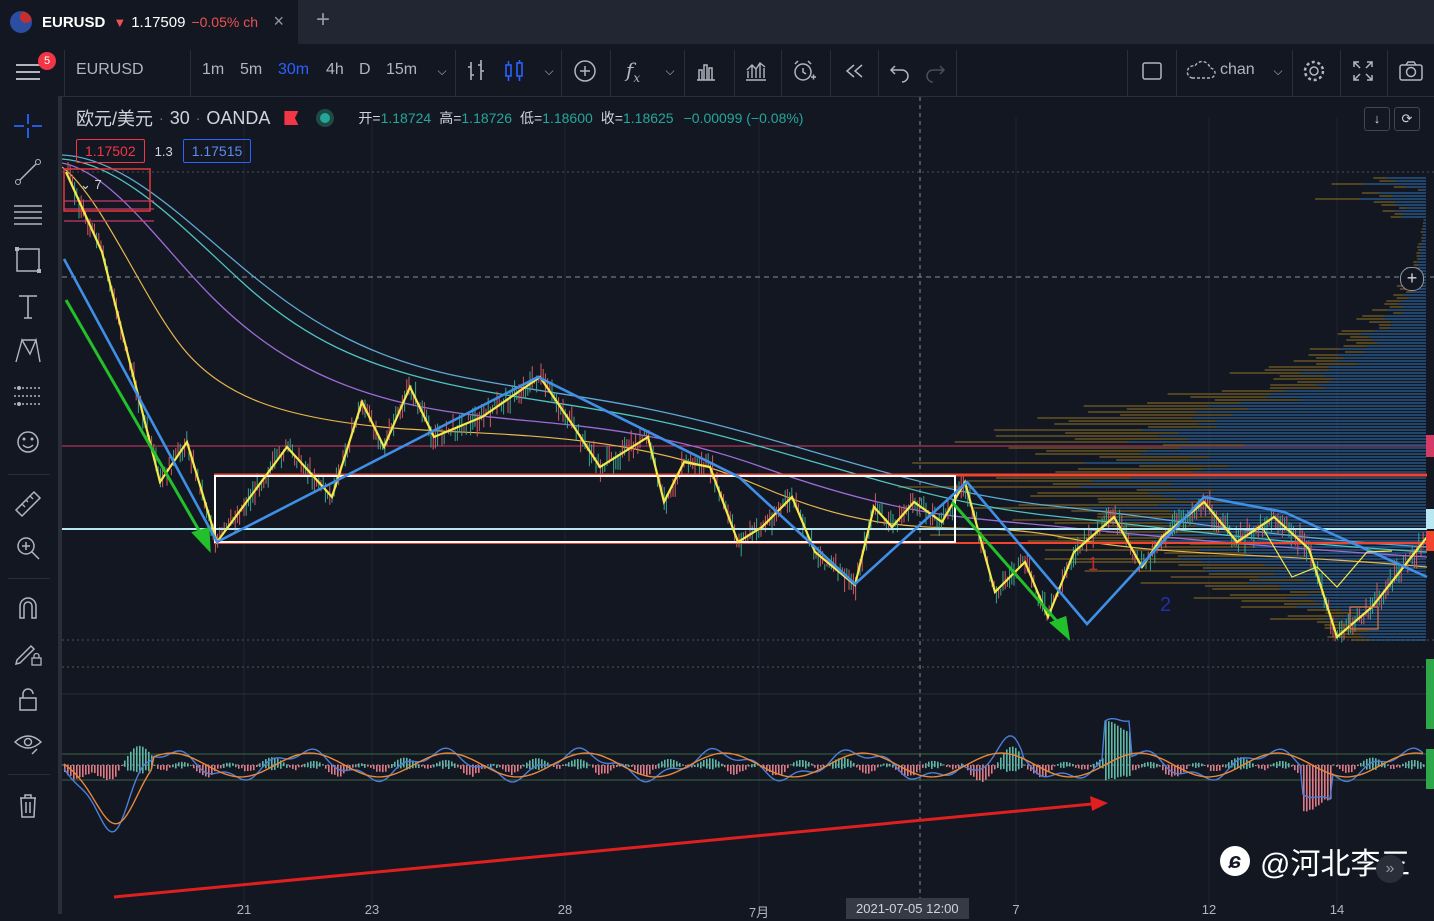 This screenshot has height=921, width=1434. Describe the element at coordinates (28, 654) in the screenshot. I see `lock-drawing-icon` at that location.